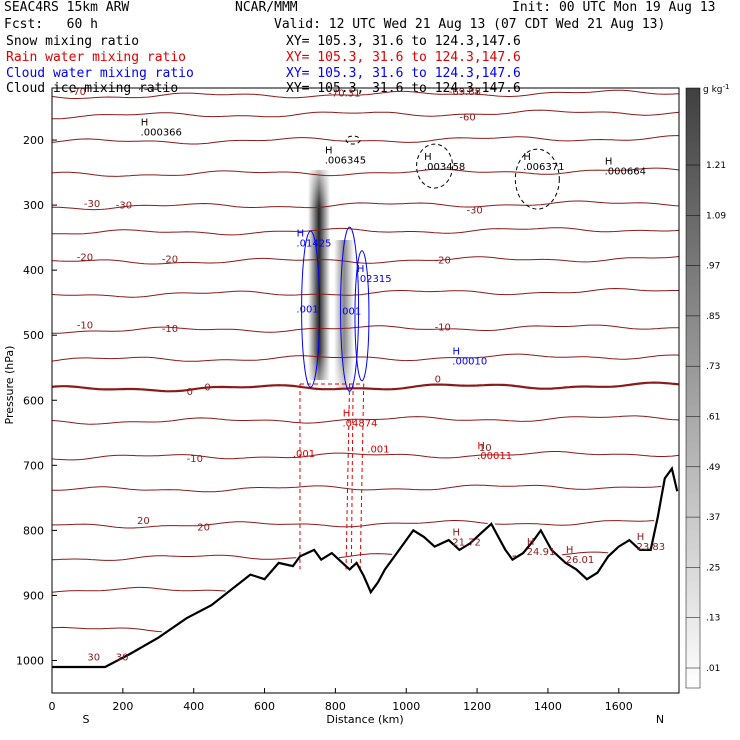  What do you see at coordinates (713, 418) in the screenshot?
I see `colorbar-label: .61` at bounding box center [713, 418].